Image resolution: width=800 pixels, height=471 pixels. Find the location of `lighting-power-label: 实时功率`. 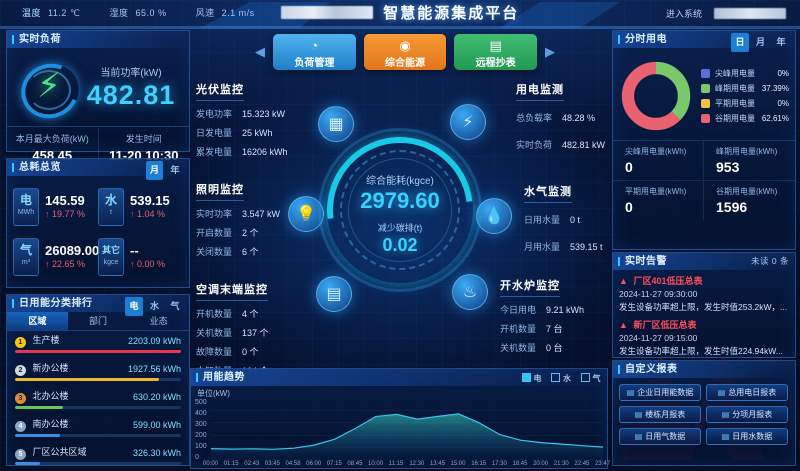

lighting-power-label: 实时功率 is located at coordinates (214, 214).